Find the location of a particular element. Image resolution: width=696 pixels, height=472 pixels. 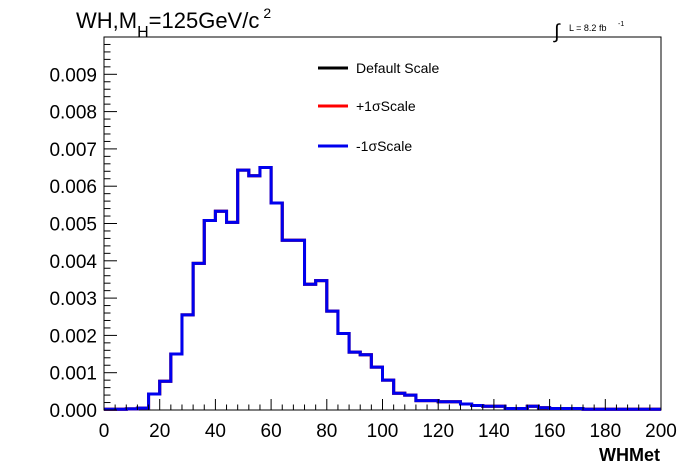

y-tick-label: 0.005 is located at coordinates (73, 225).